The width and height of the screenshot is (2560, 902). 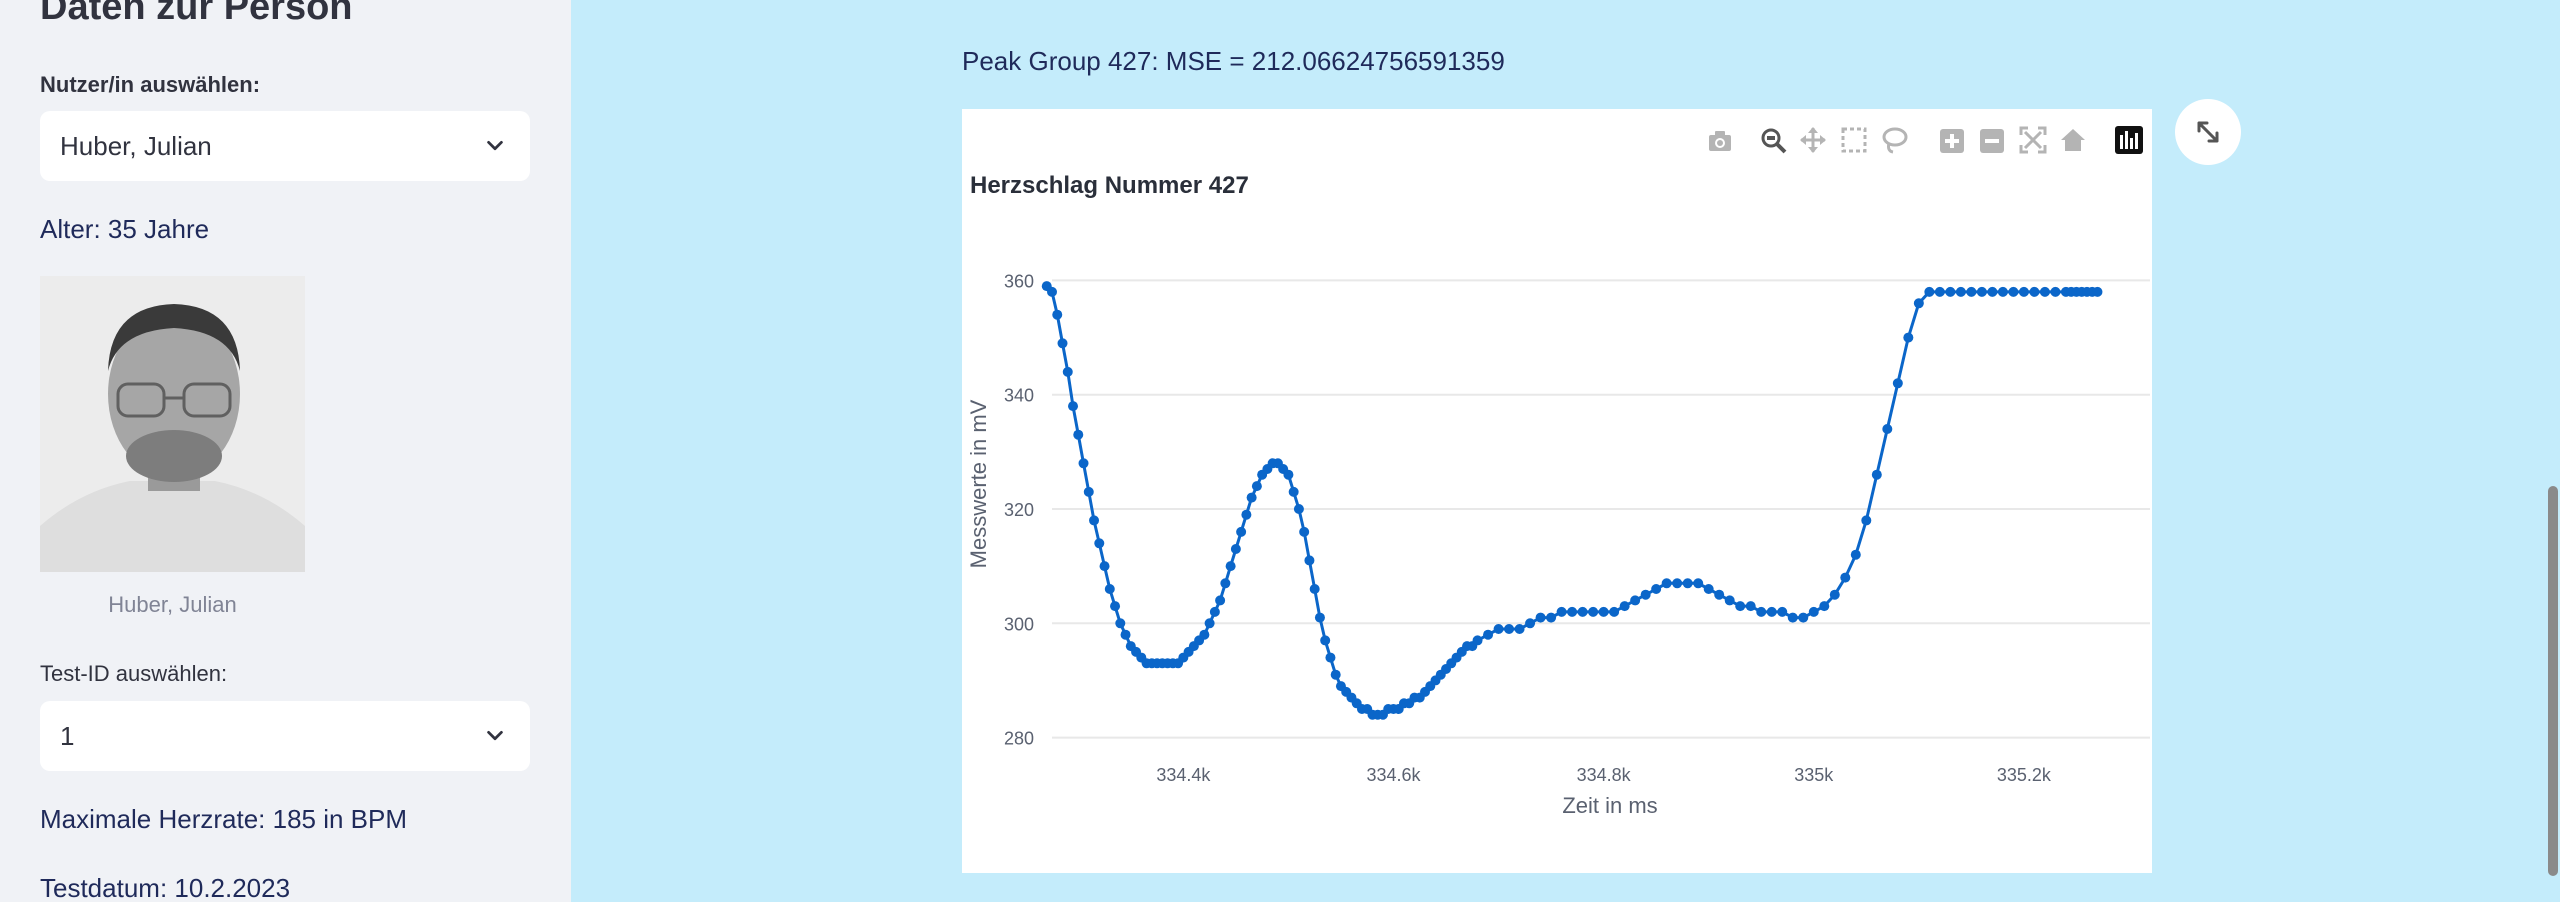 What do you see at coordinates (2553, 681) in the screenshot?
I see `page-scrollbar` at bounding box center [2553, 681].